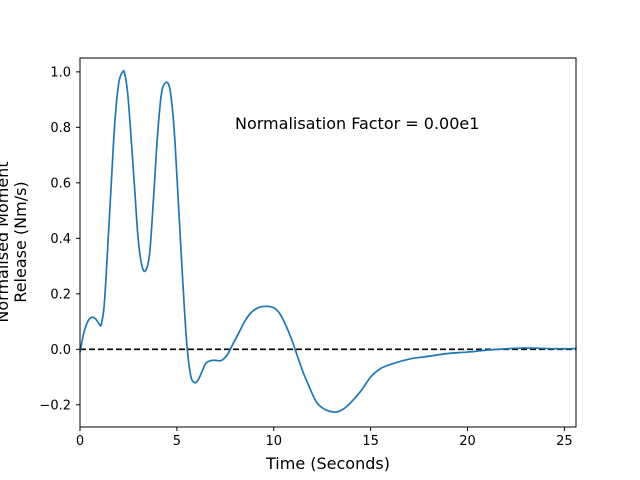  What do you see at coordinates (564, 441) in the screenshot?
I see `x-tick-label: 25` at bounding box center [564, 441].